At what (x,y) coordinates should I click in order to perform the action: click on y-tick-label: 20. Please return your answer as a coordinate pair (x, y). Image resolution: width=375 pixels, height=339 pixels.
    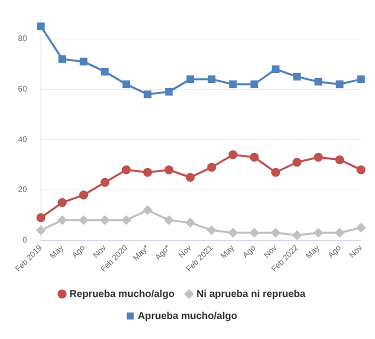
    Looking at the image, I should click on (23, 189).